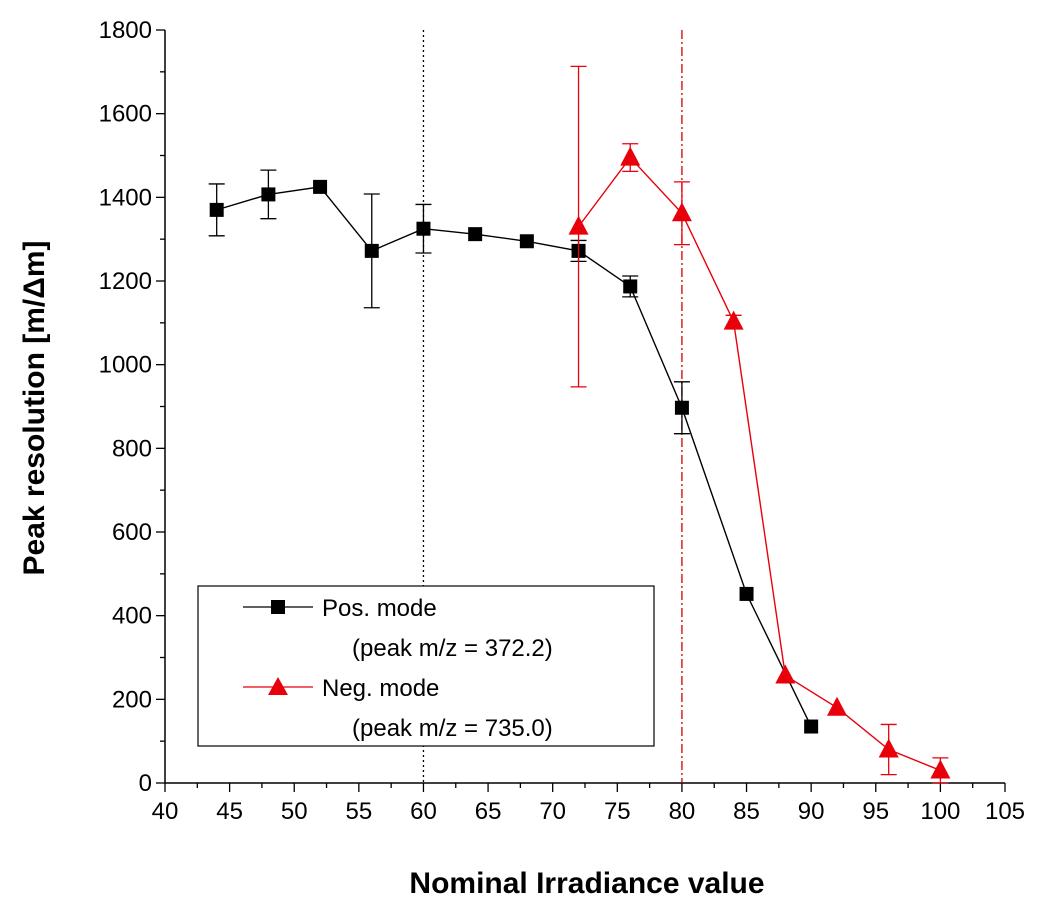  I want to click on legend-marker-neg, so click(278, 686).